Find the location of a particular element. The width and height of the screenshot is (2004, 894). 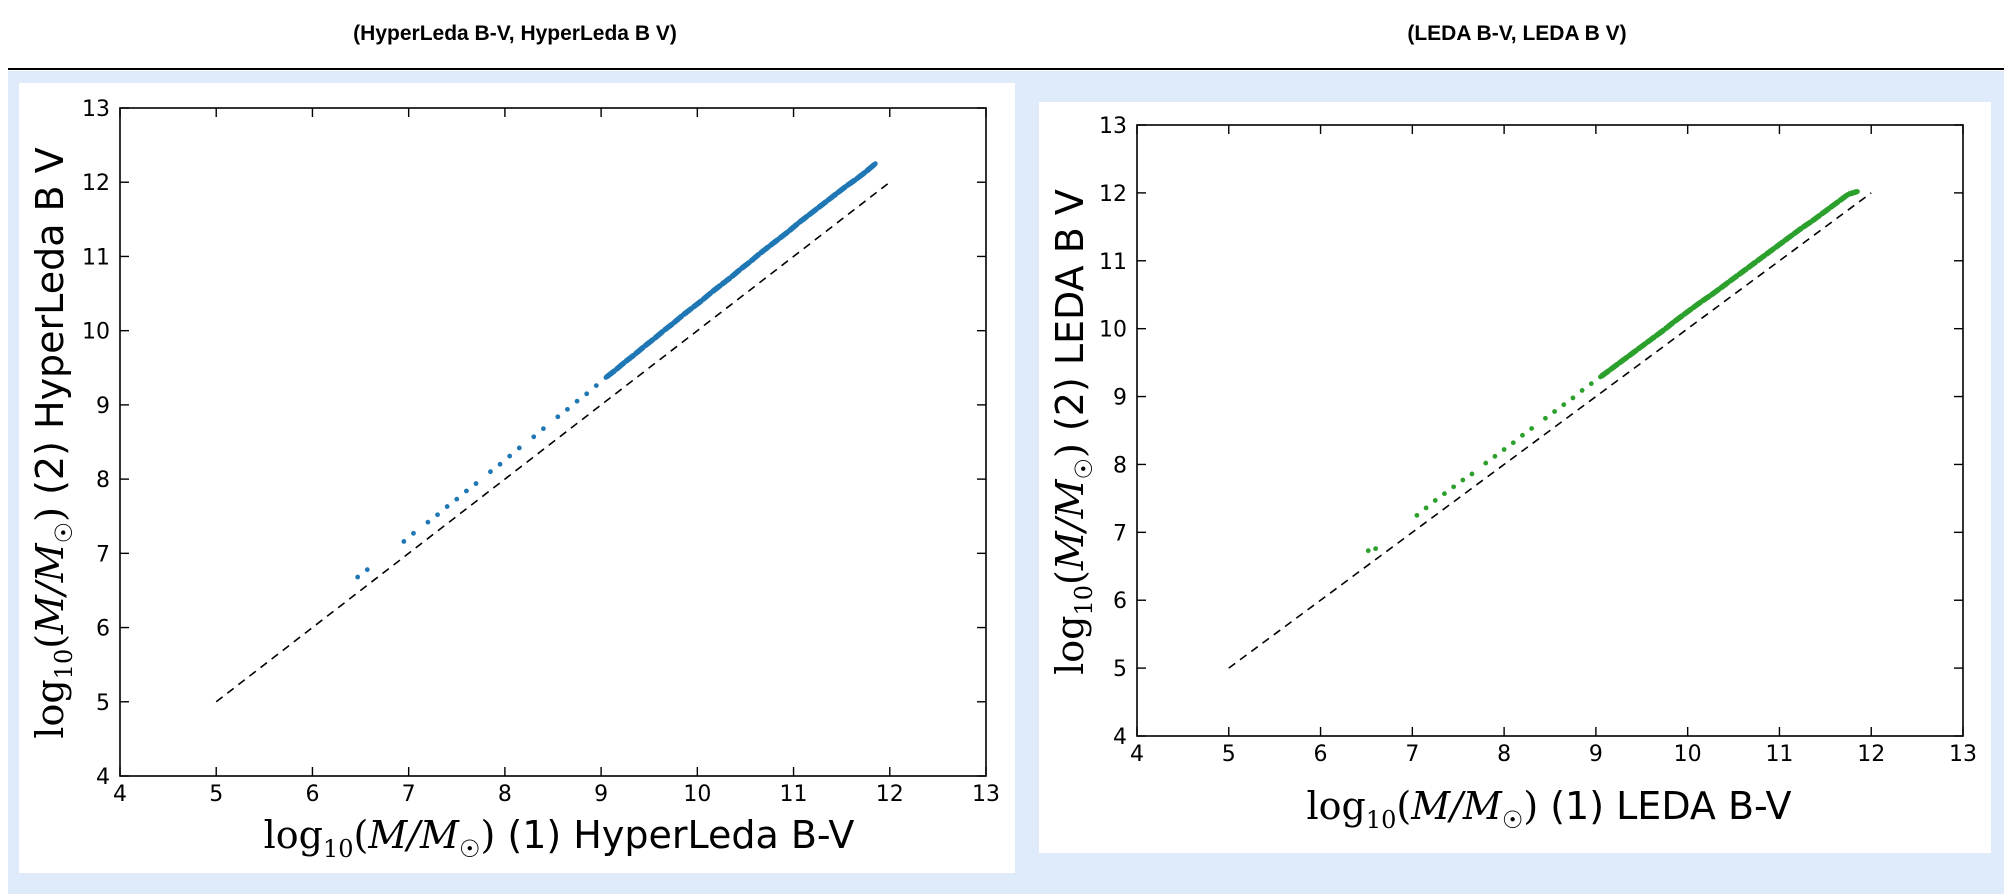

x-tick-label: 8 is located at coordinates (1504, 754).